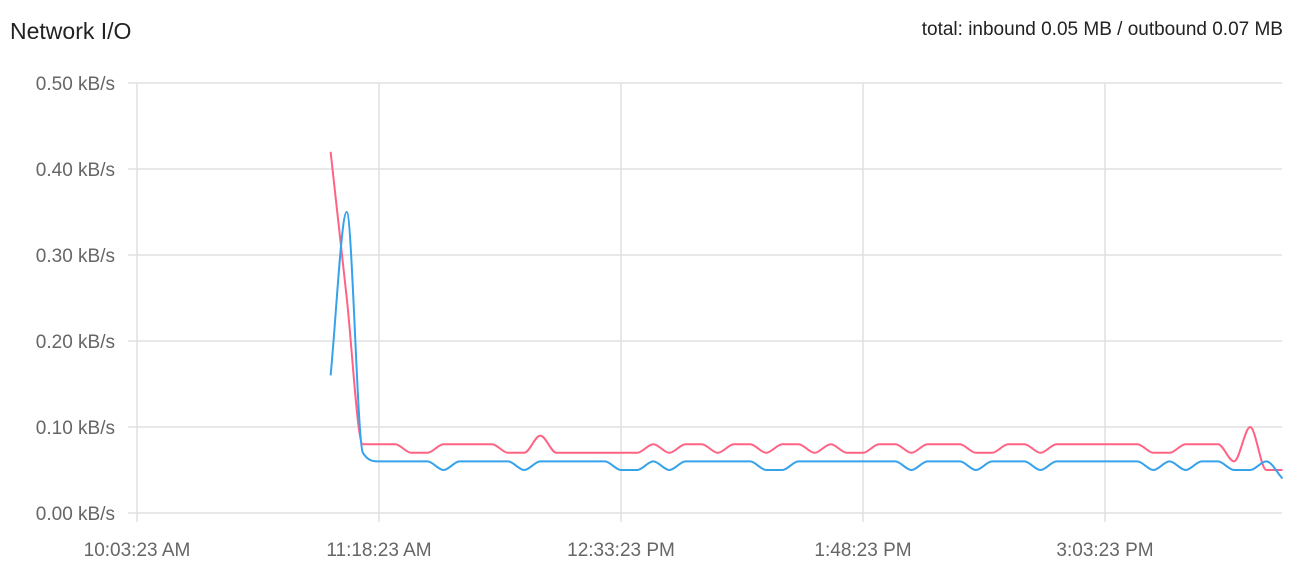  Describe the element at coordinates (71, 31) in the screenshot. I see `chart-title: Network I/O` at that location.